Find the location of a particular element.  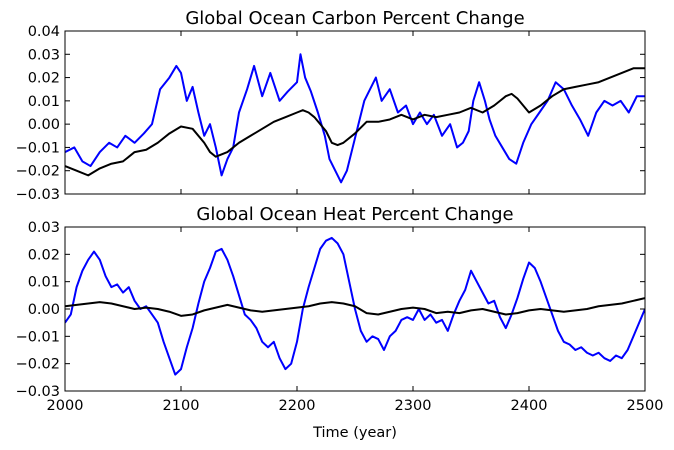

x-tick-label: 2100 is located at coordinates (181, 406).